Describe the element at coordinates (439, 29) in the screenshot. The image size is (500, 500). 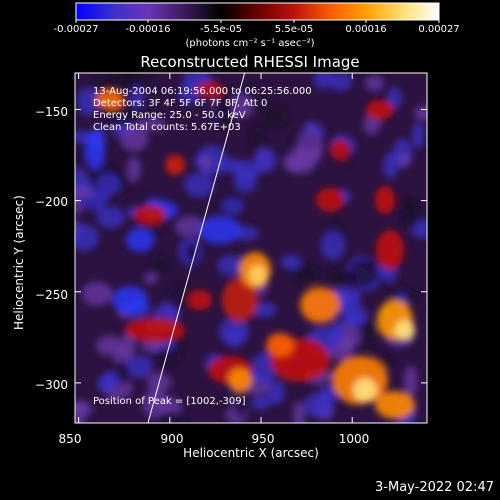
I see `colorbar-tick-label: 0.00027` at that location.